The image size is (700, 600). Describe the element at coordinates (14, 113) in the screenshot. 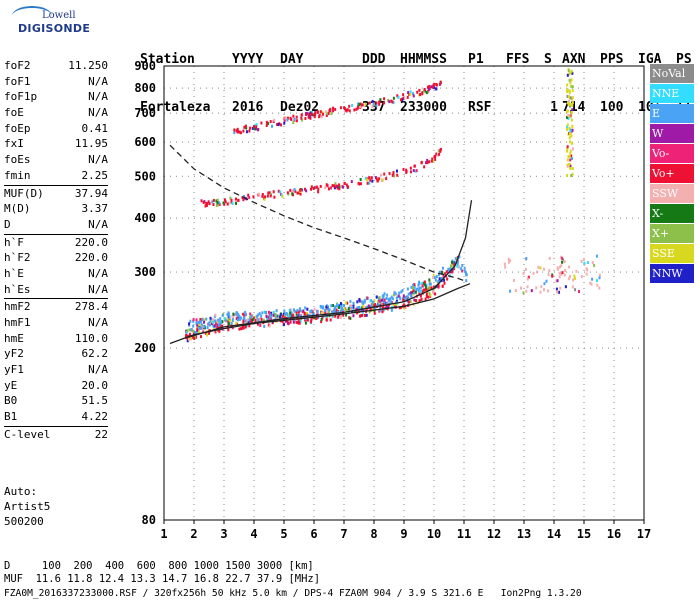

I see `param-name: foE` at that location.